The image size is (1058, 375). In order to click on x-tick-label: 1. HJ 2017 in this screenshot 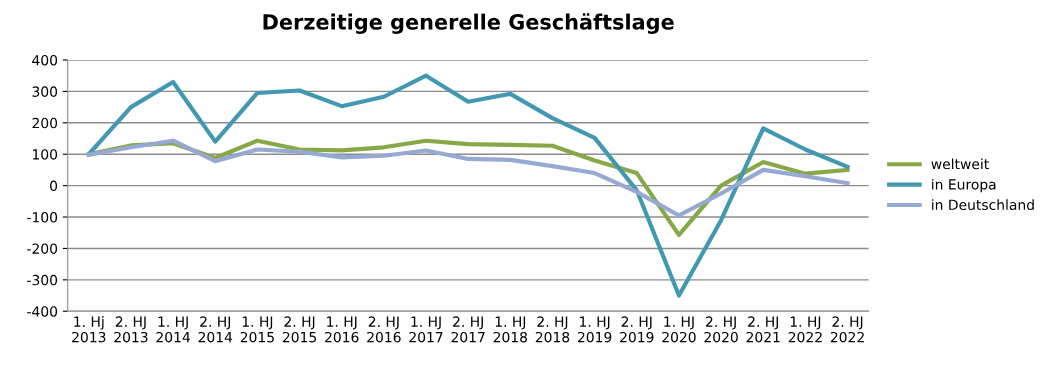, I will do `click(426, 329)`.